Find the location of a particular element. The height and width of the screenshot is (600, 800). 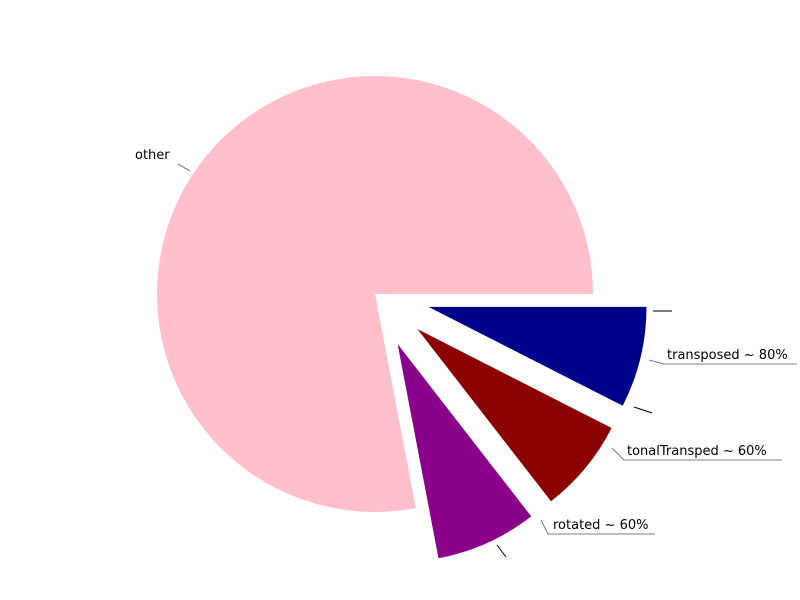

slice-label: tonalTransped ~ 60% is located at coordinates (697, 451).